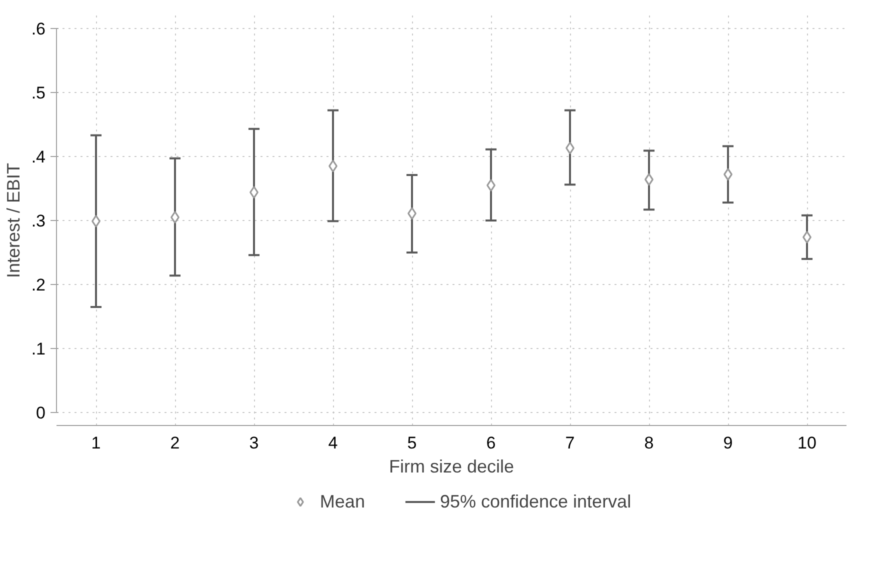  What do you see at coordinates (451, 466) in the screenshot?
I see `x-axis-title: Firm size decile` at bounding box center [451, 466].